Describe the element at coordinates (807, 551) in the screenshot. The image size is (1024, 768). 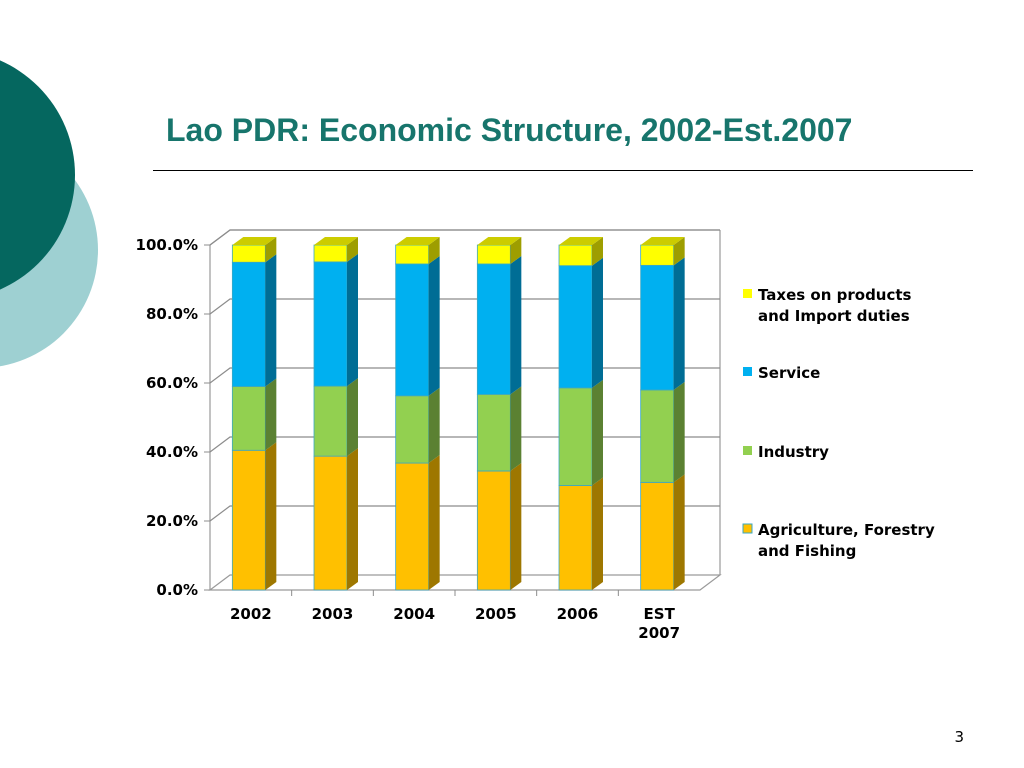
I see `legend-label: and Fishing` at that location.